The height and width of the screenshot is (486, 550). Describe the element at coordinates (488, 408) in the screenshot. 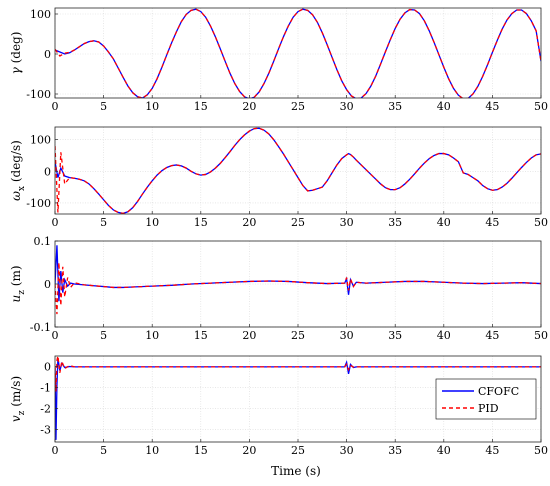

I see `legend-label-pid: PID` at that location.